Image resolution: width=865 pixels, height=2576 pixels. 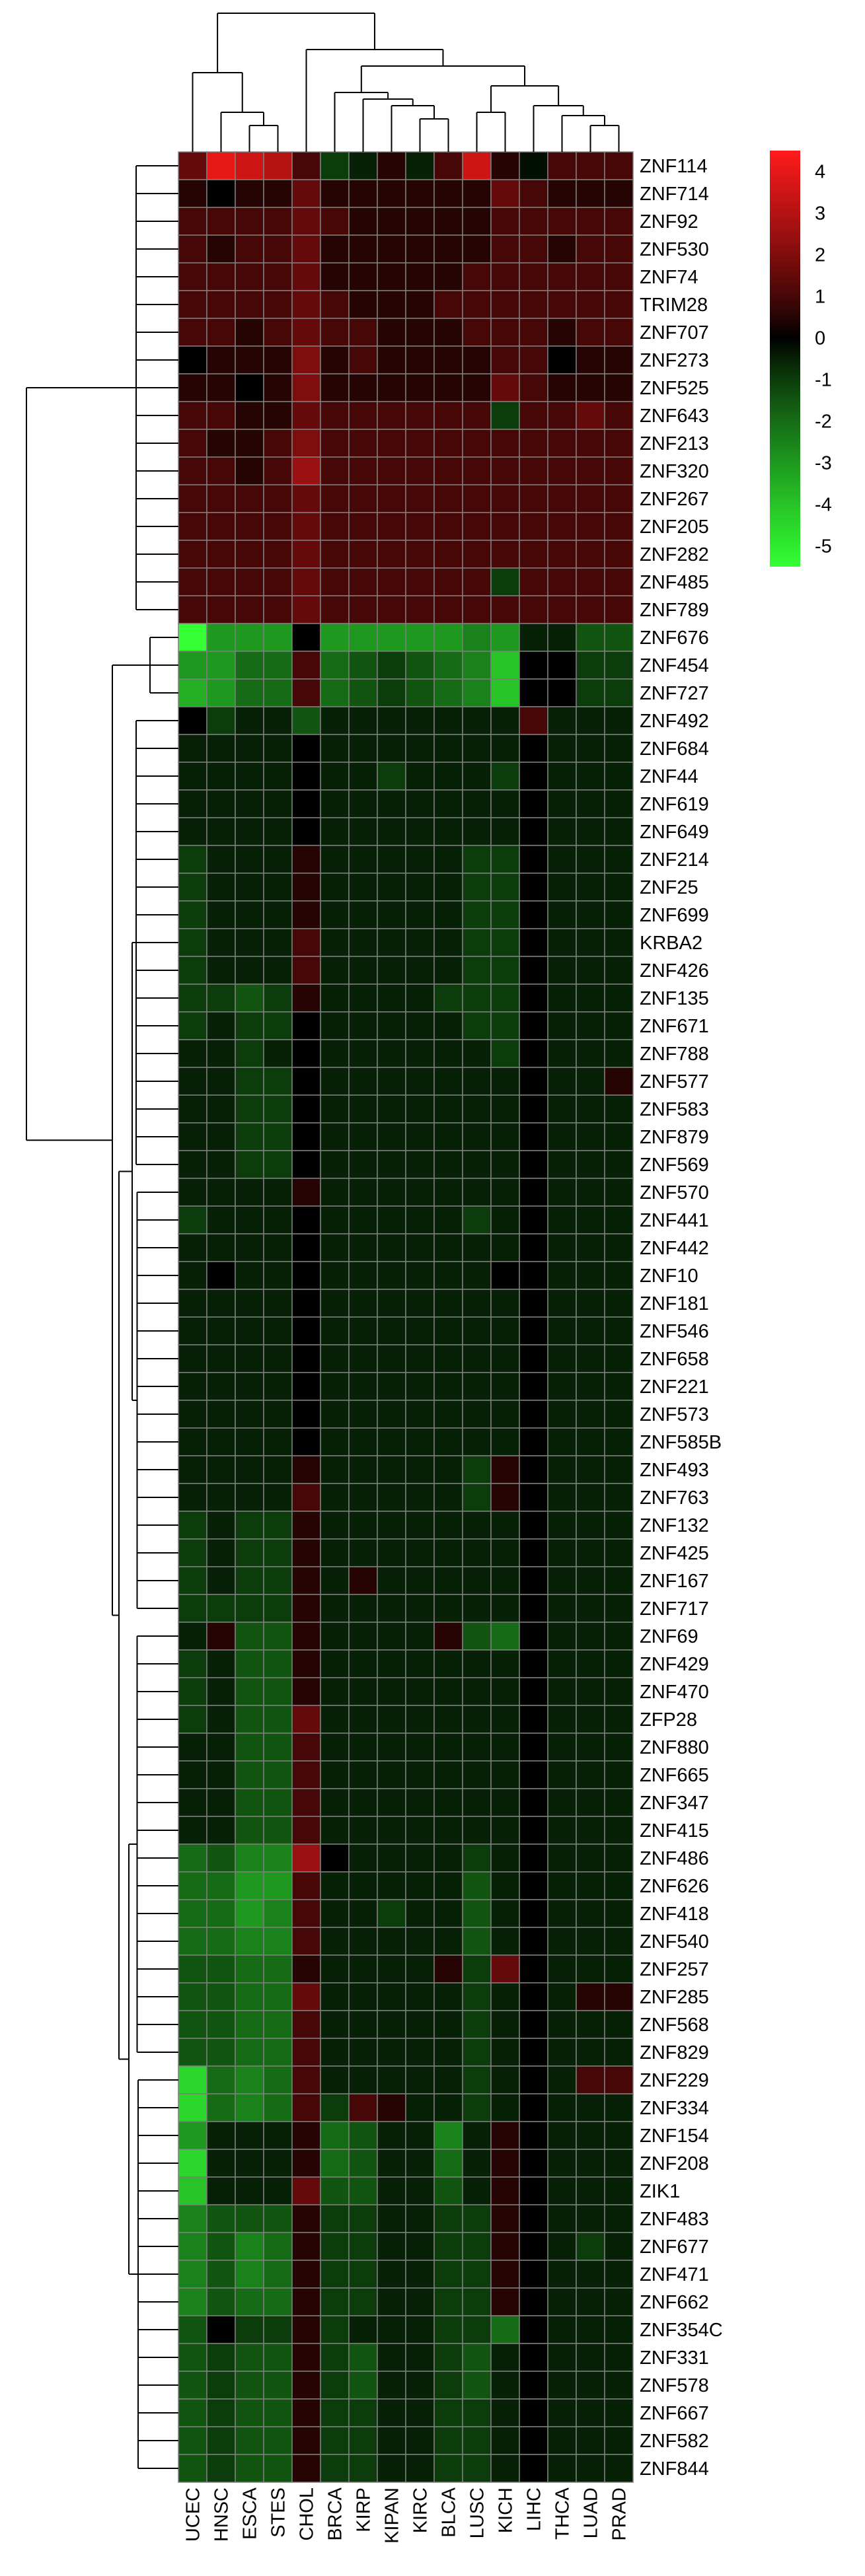 What do you see at coordinates (674, 1692) in the screenshot?
I see `row-label: ZNF470` at bounding box center [674, 1692].